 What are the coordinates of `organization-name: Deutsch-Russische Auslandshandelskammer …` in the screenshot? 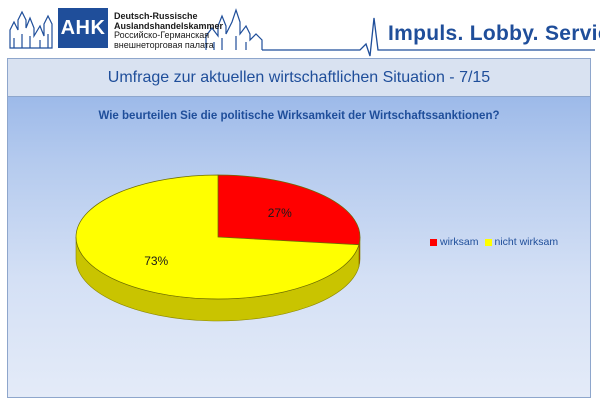 It's located at (169, 30).